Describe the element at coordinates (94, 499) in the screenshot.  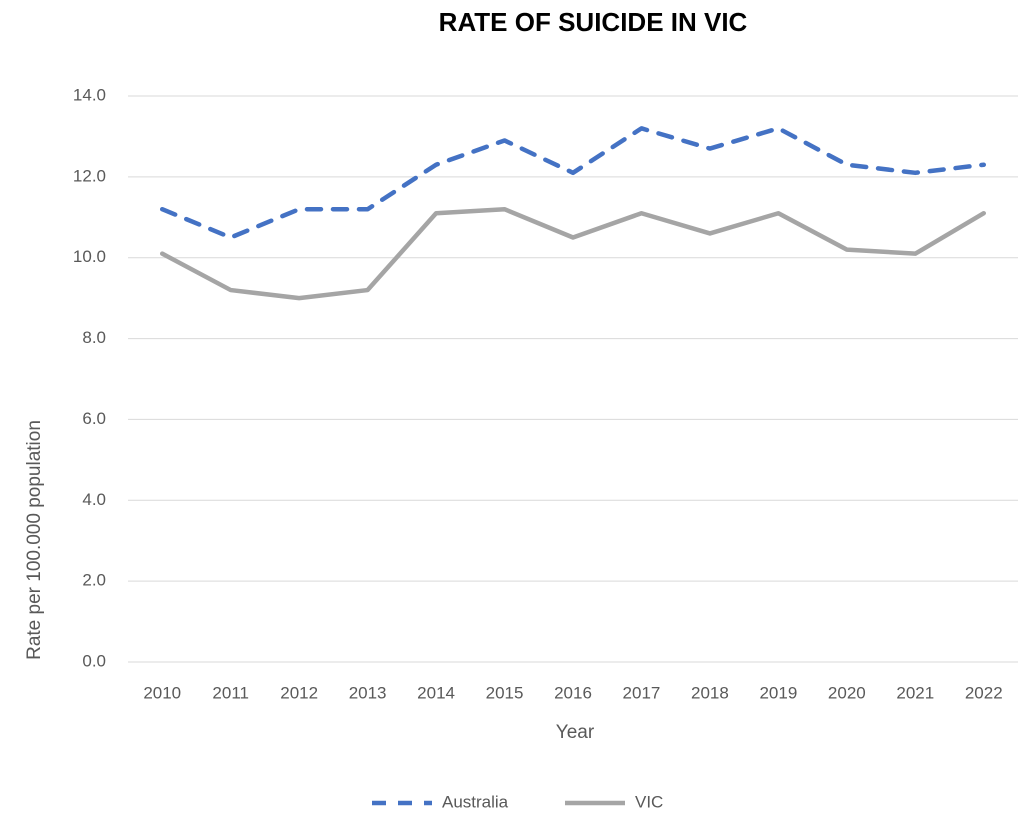
I see `y-tick-label: 4.0` at that location.